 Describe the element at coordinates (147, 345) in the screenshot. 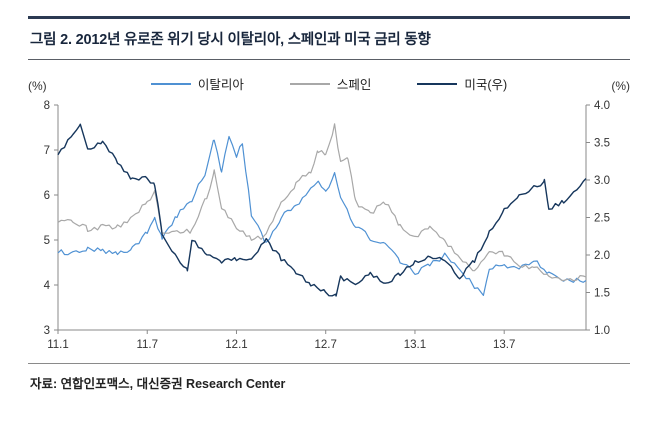

I see `svg-text: 11.7` at that location.